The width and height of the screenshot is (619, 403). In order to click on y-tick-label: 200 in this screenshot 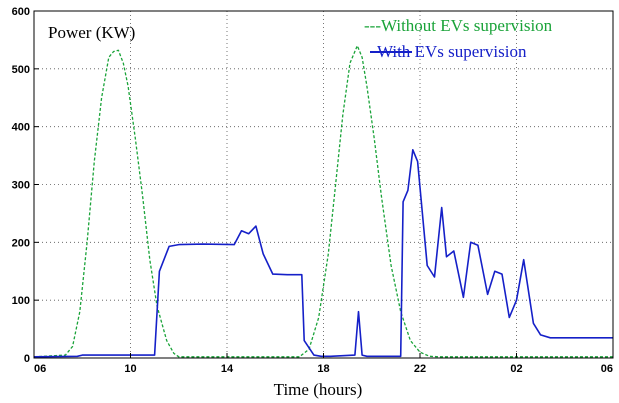, I will do `click(21, 243)`.